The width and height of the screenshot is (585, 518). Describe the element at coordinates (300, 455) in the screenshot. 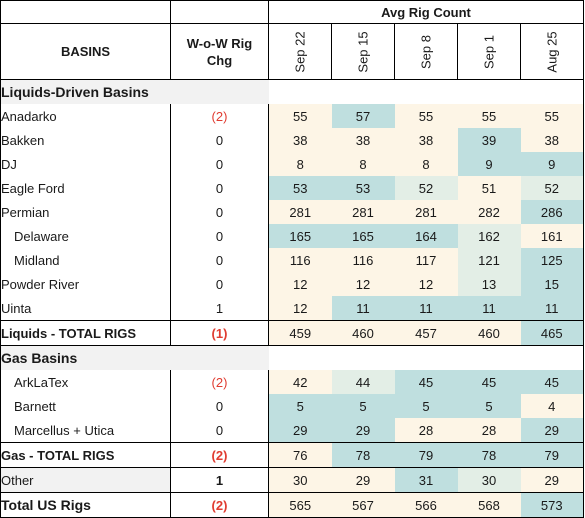

I see `rig-value: 76` at that location.